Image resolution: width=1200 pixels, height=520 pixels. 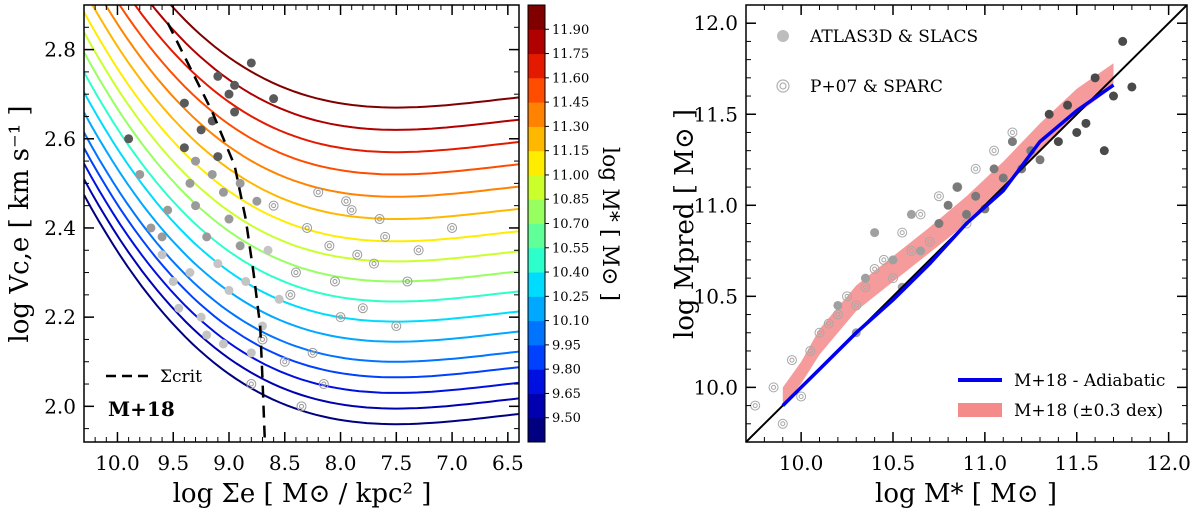 I want to click on y-tick-label: 10.5, so click(x=715, y=296).